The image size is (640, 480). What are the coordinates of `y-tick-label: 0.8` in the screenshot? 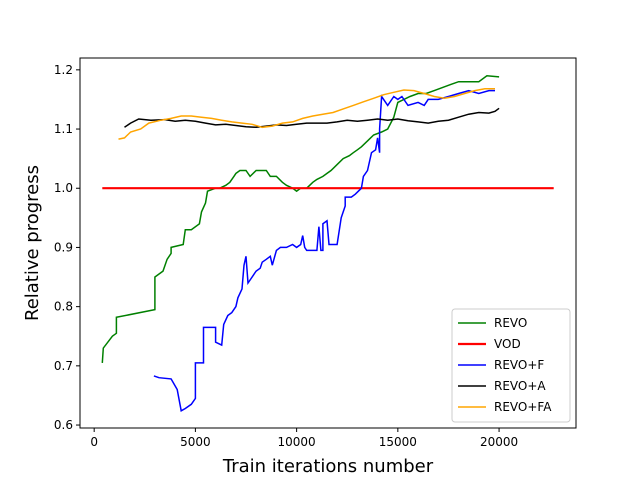 It's located at (63, 307).